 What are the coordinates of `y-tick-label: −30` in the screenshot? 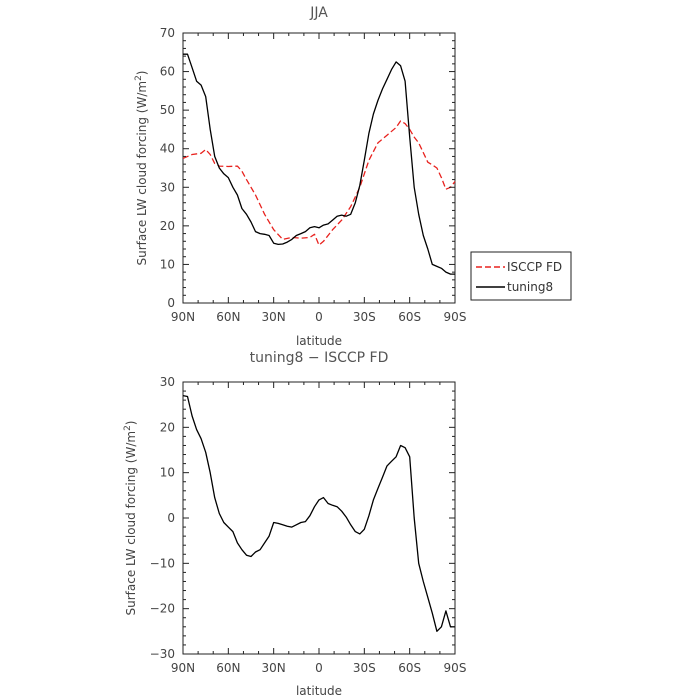 It's located at (162, 654).